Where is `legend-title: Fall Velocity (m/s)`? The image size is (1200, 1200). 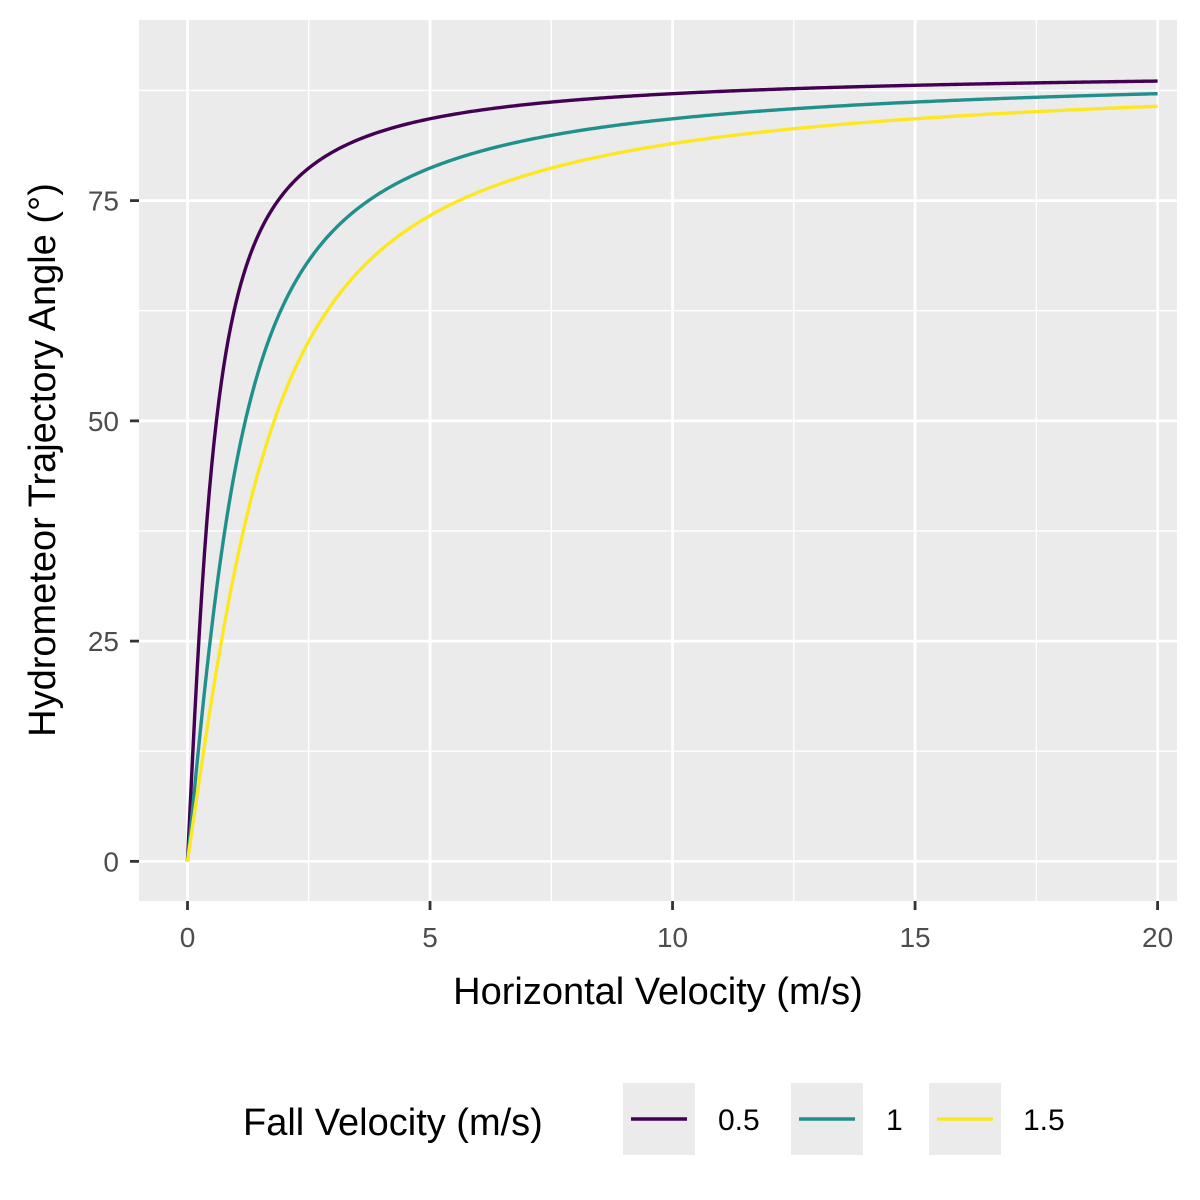
legend-title: Fall Velocity (m/s) is located at coordinates (393, 1123).